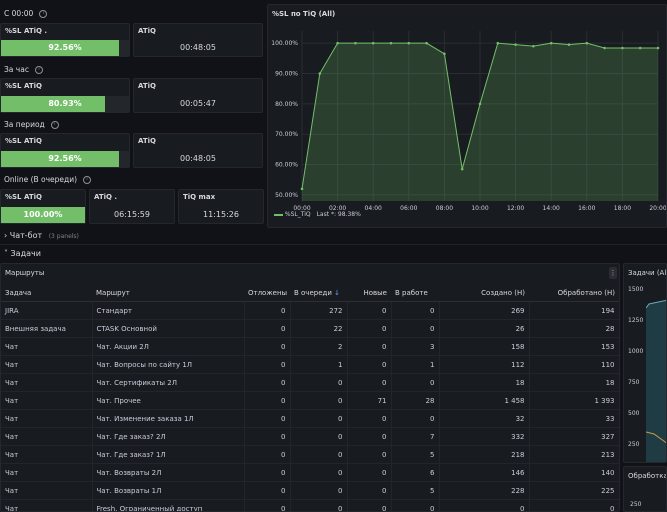 This screenshot has height=512, width=667. I want to click on table-row: Чат Чат. Где заказ? 2Л 0 0 0 7 332 327, so click(310, 436).